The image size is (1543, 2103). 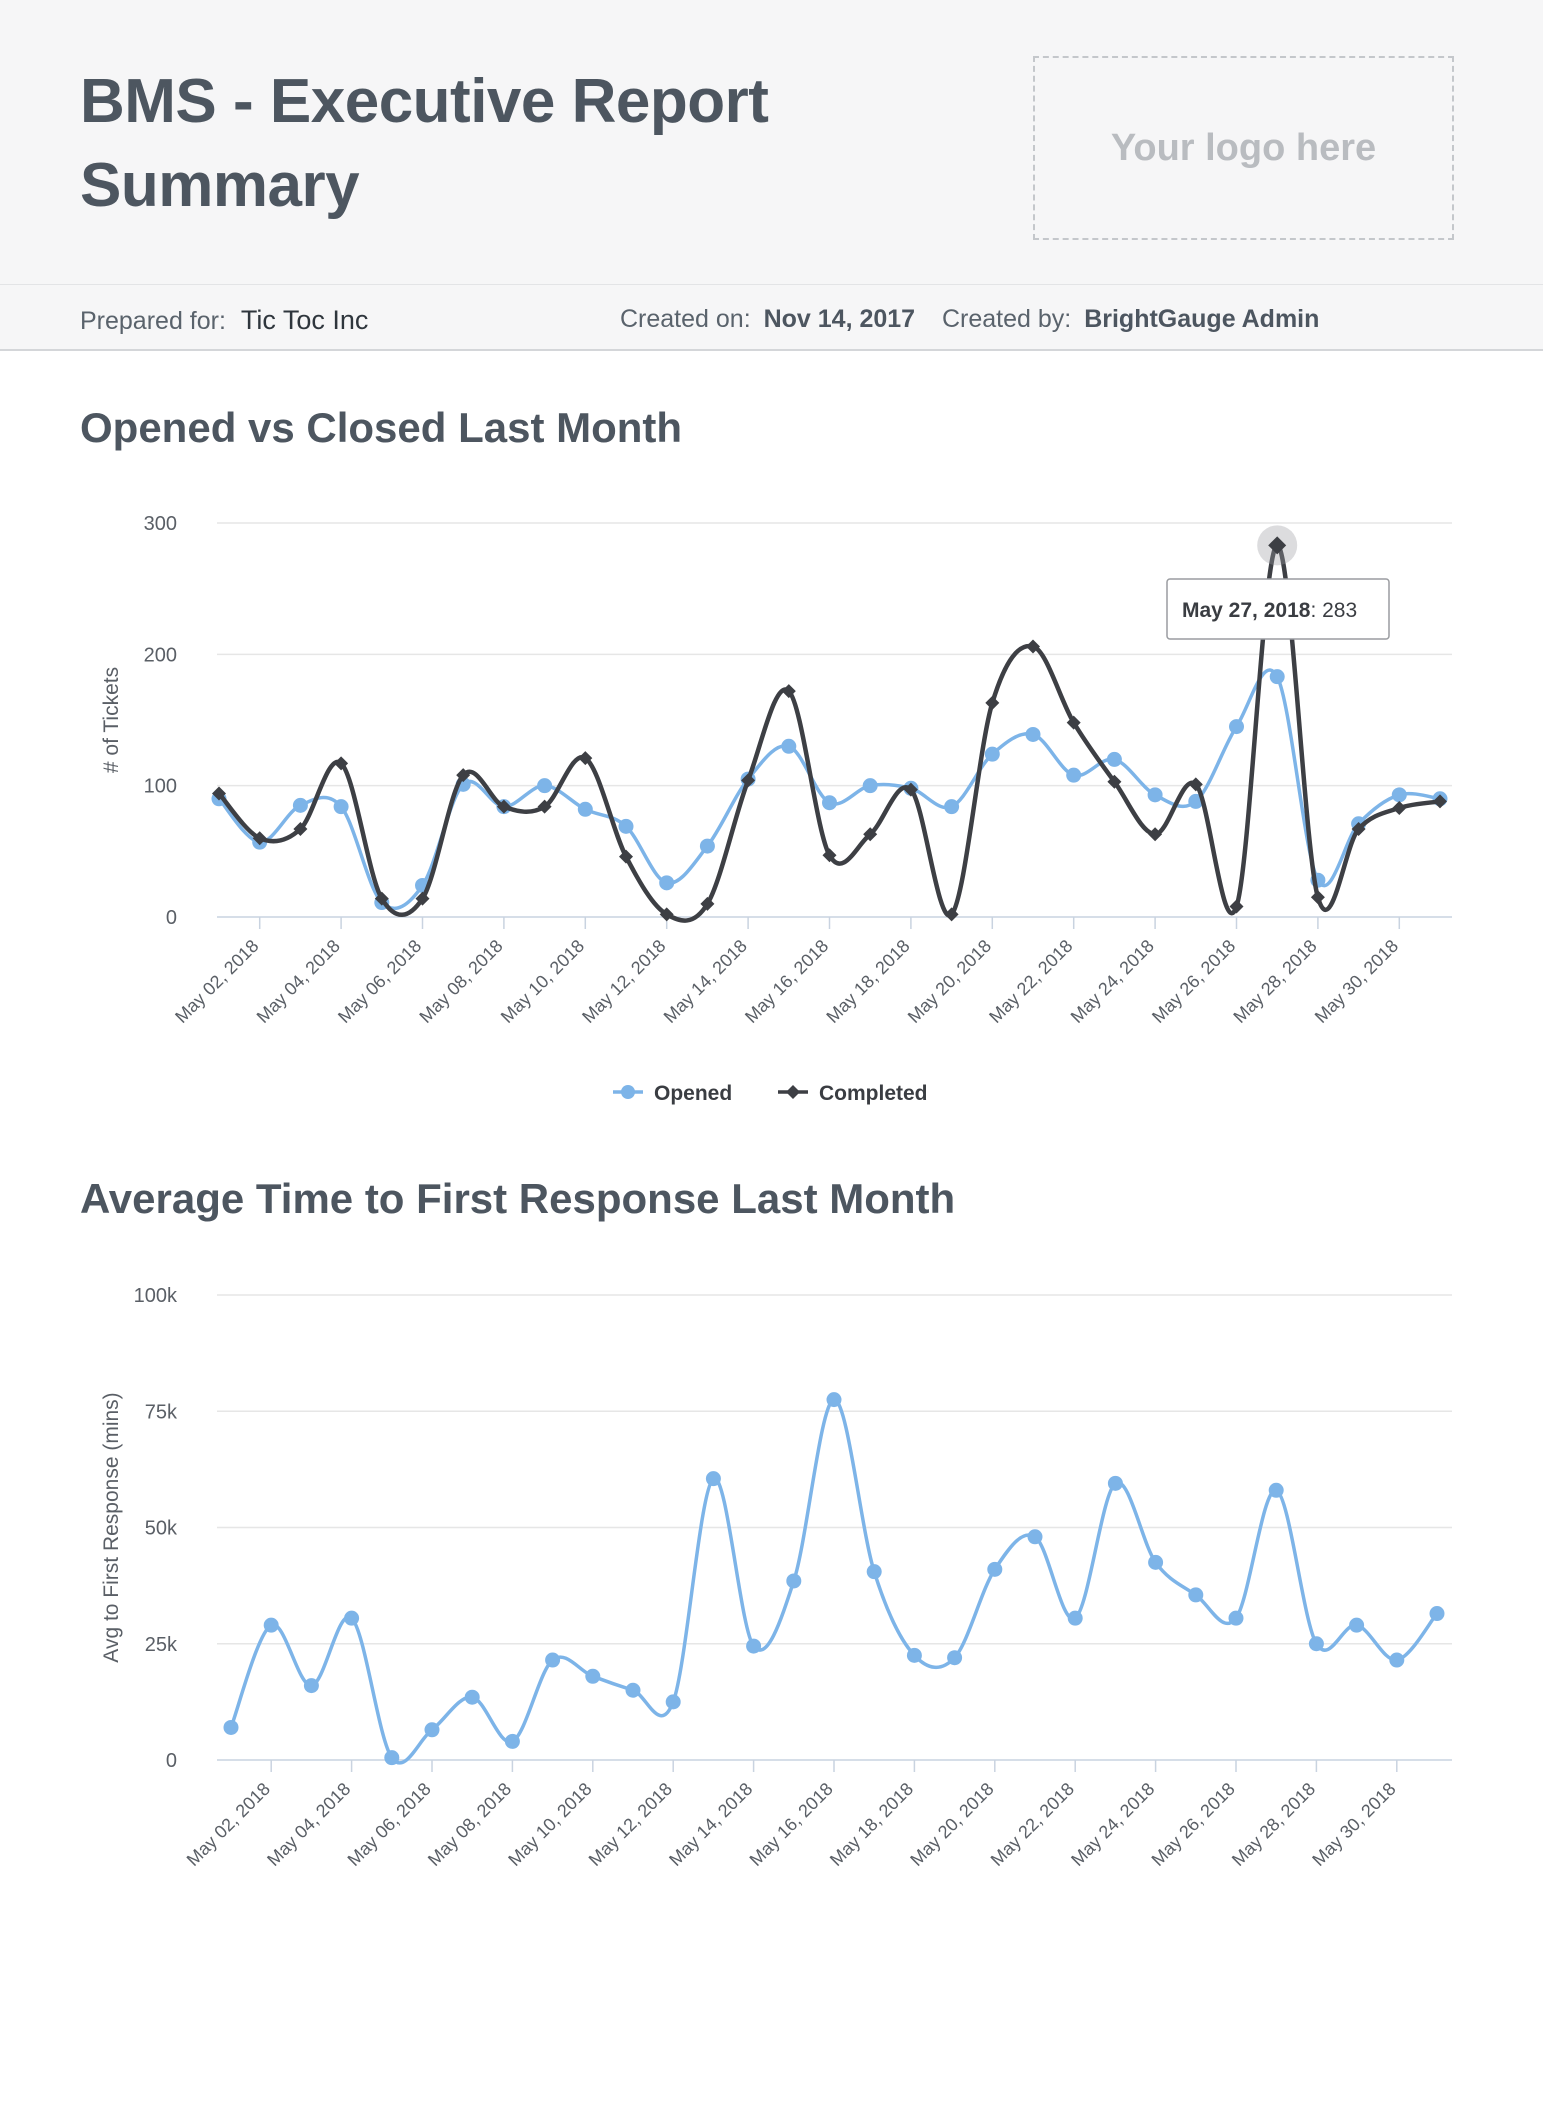 What do you see at coordinates (951, 1824) in the screenshot?
I see `chart2-xtick-label: May 20, 2018` at bounding box center [951, 1824].